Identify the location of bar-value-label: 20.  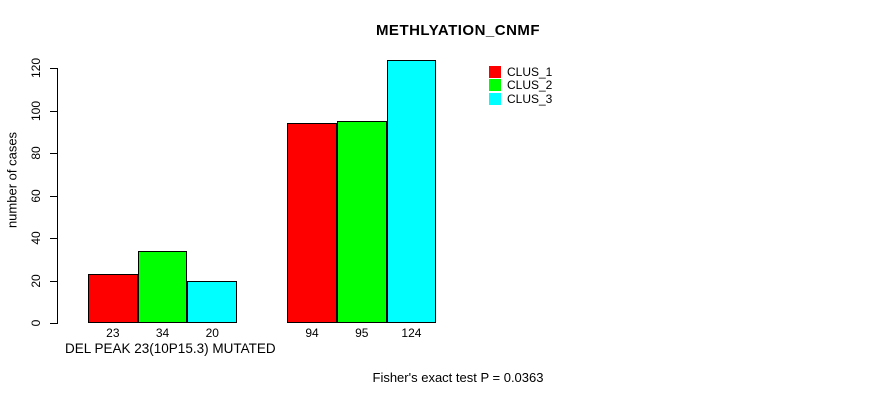
(212, 333).